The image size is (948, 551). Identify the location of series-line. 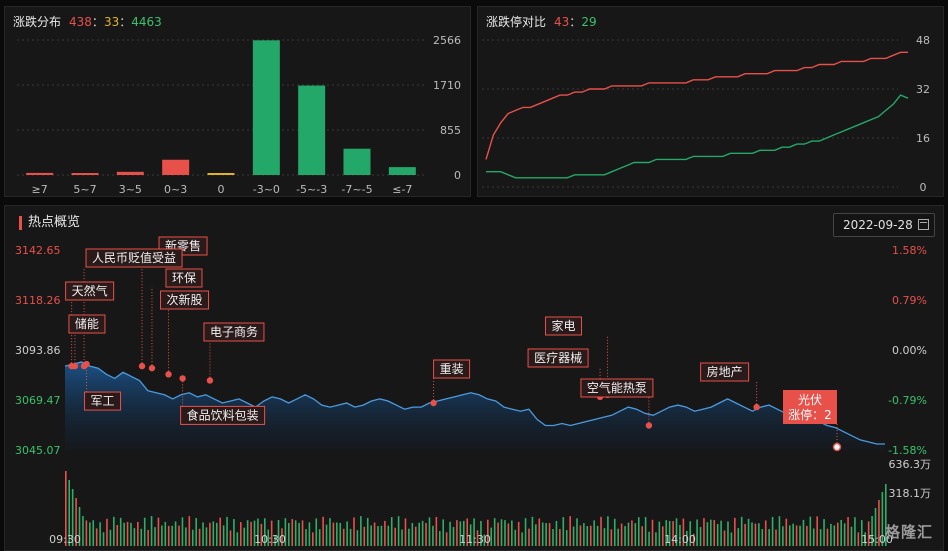
(697, 136).